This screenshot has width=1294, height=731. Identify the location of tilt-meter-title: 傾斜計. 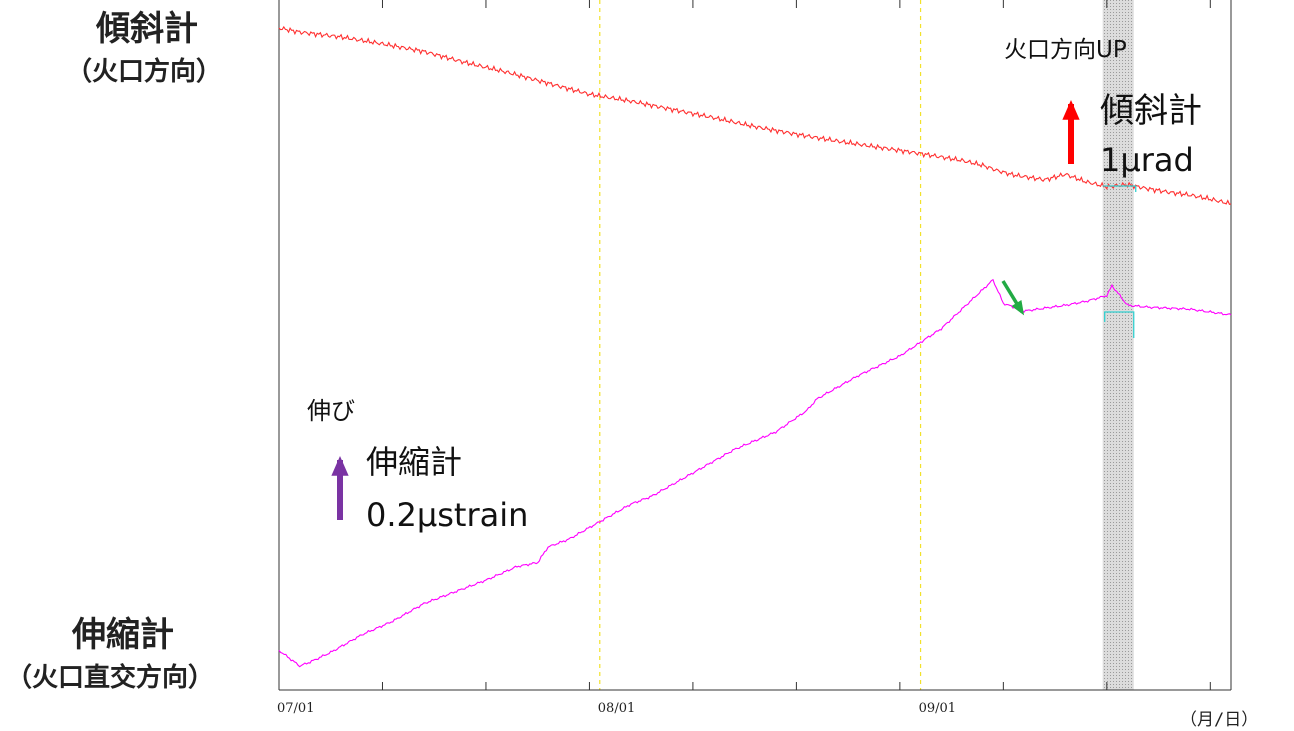
(147, 29).